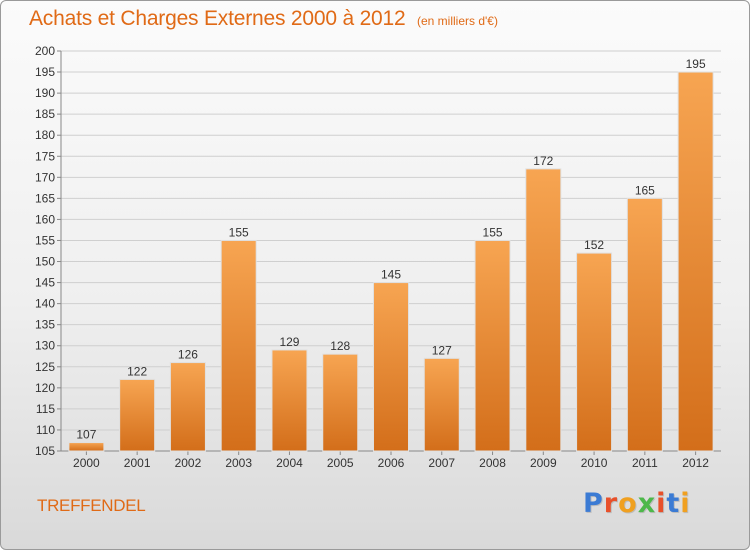  Describe the element at coordinates (340, 402) in the screenshot. I see `bar-2005` at that location.